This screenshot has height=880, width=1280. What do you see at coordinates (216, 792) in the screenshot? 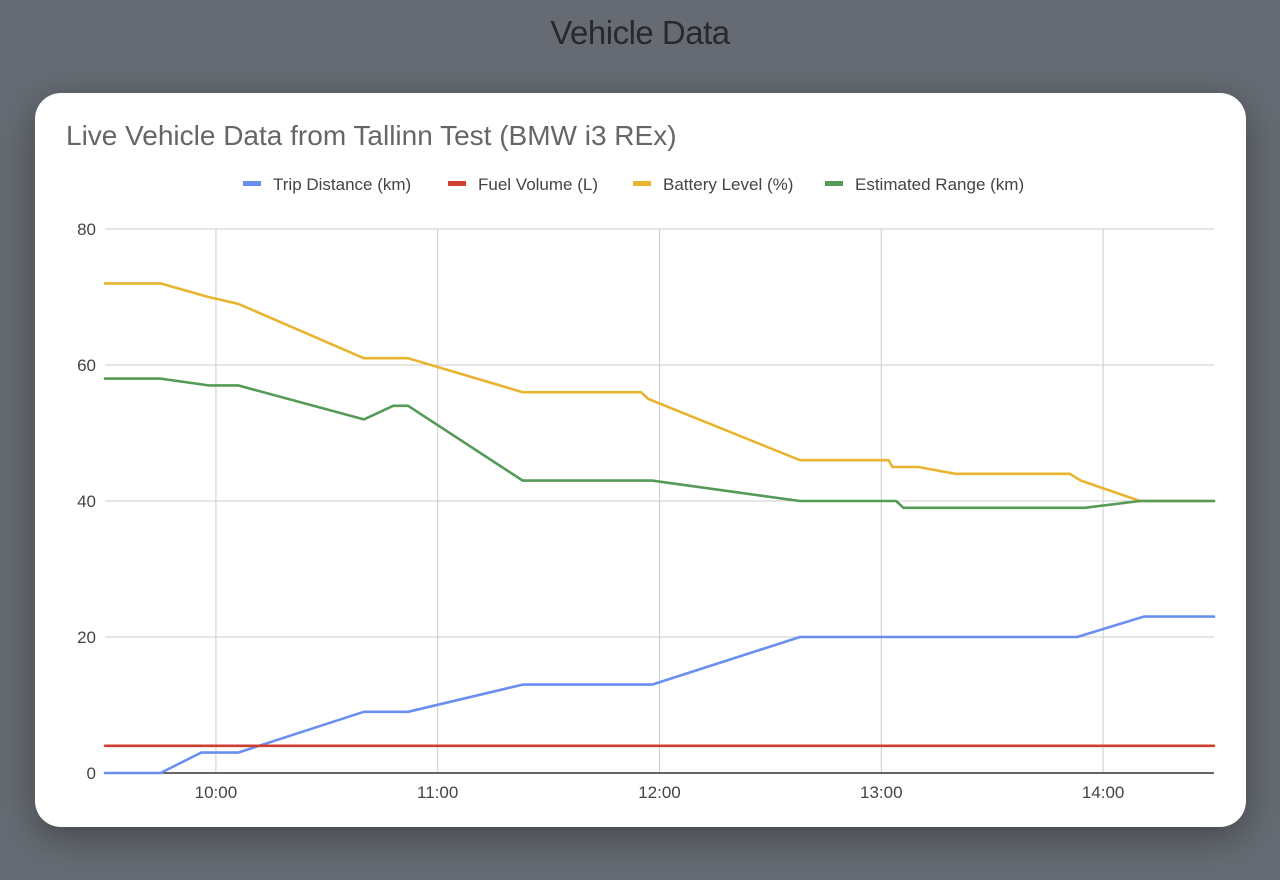
I see `x-tick-label: 10:00` at bounding box center [216, 792].